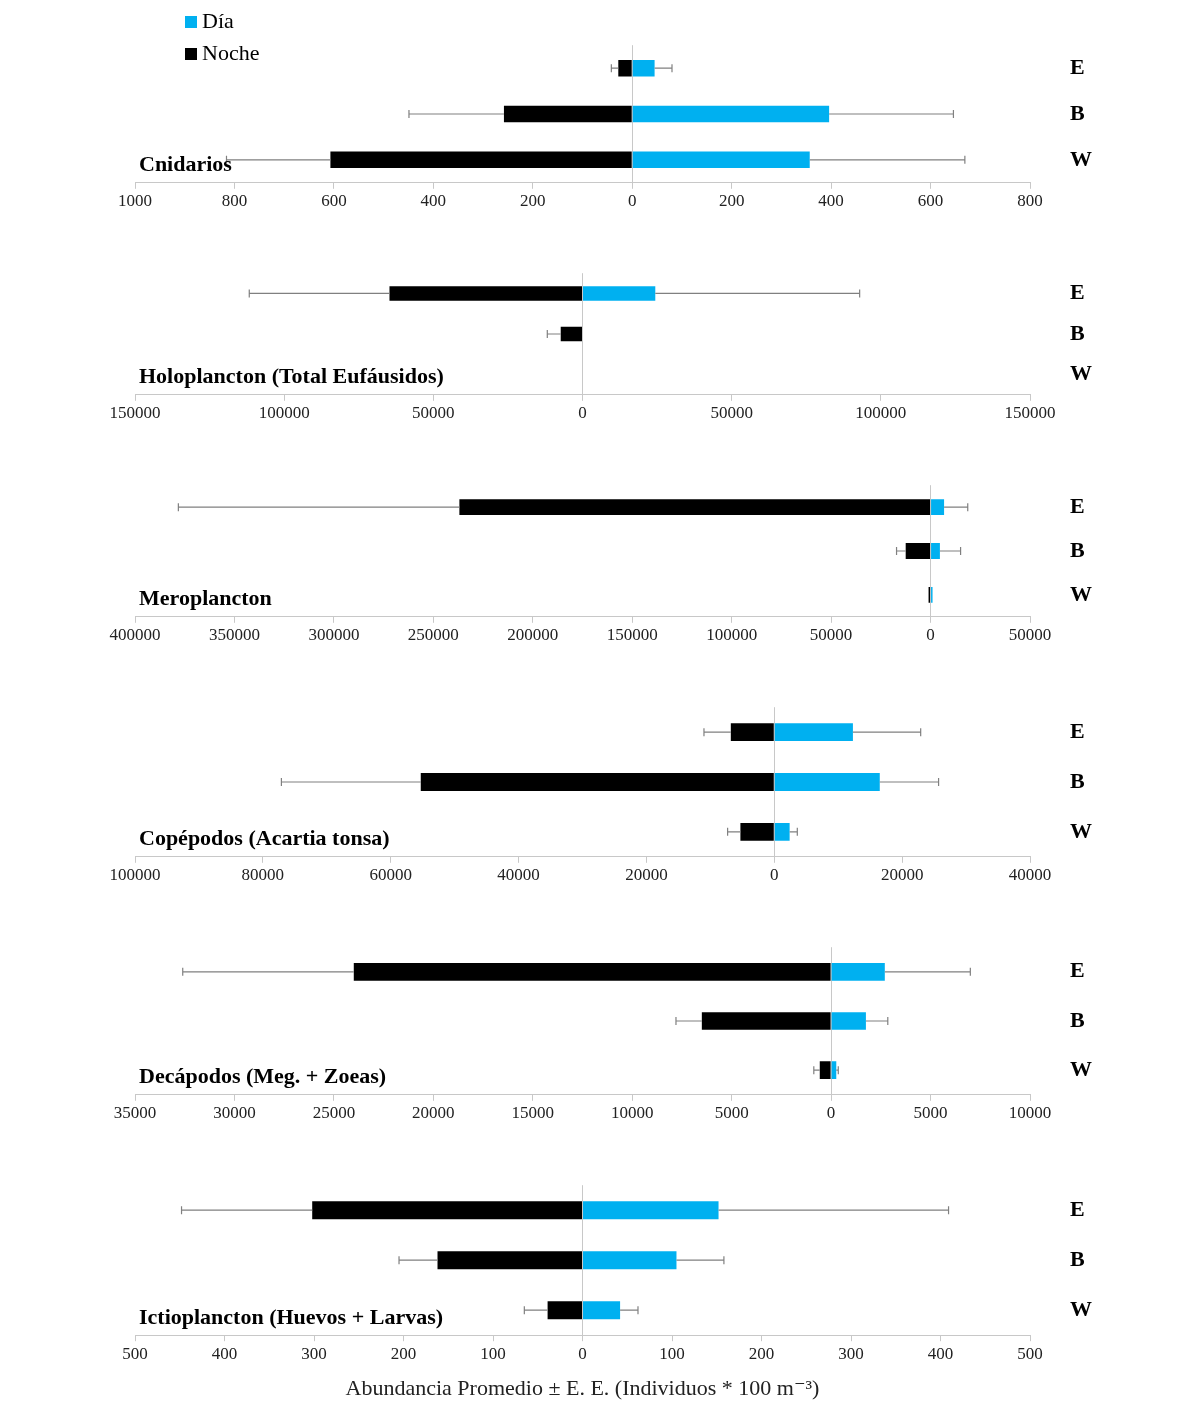 This screenshot has height=1410, width=1200. I want to click on x-tick-label: 25000, so click(334, 1113).